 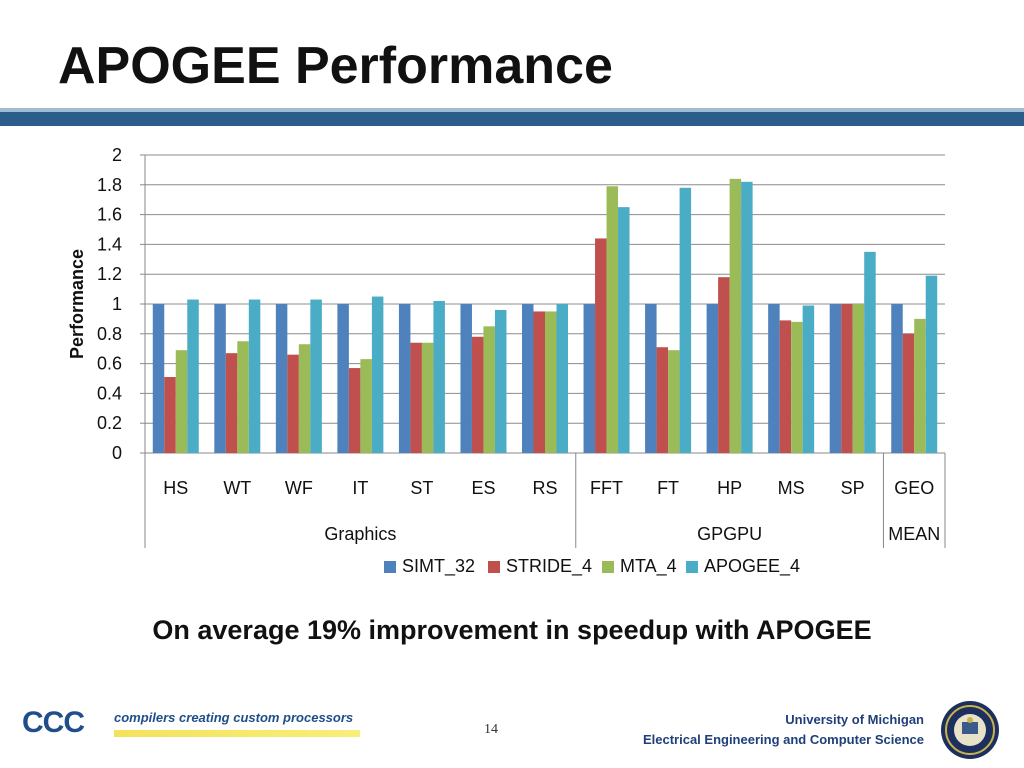 What do you see at coordinates (360, 534) in the screenshot?
I see `x-group-label: Graphics` at bounding box center [360, 534].